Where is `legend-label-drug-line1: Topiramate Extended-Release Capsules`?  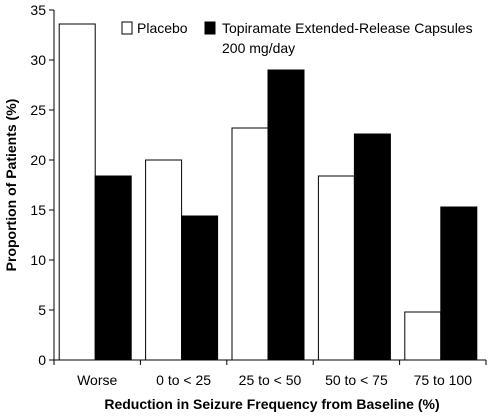 legend-label-drug-line1: Topiramate Extended-Release Capsules is located at coordinates (347, 28).